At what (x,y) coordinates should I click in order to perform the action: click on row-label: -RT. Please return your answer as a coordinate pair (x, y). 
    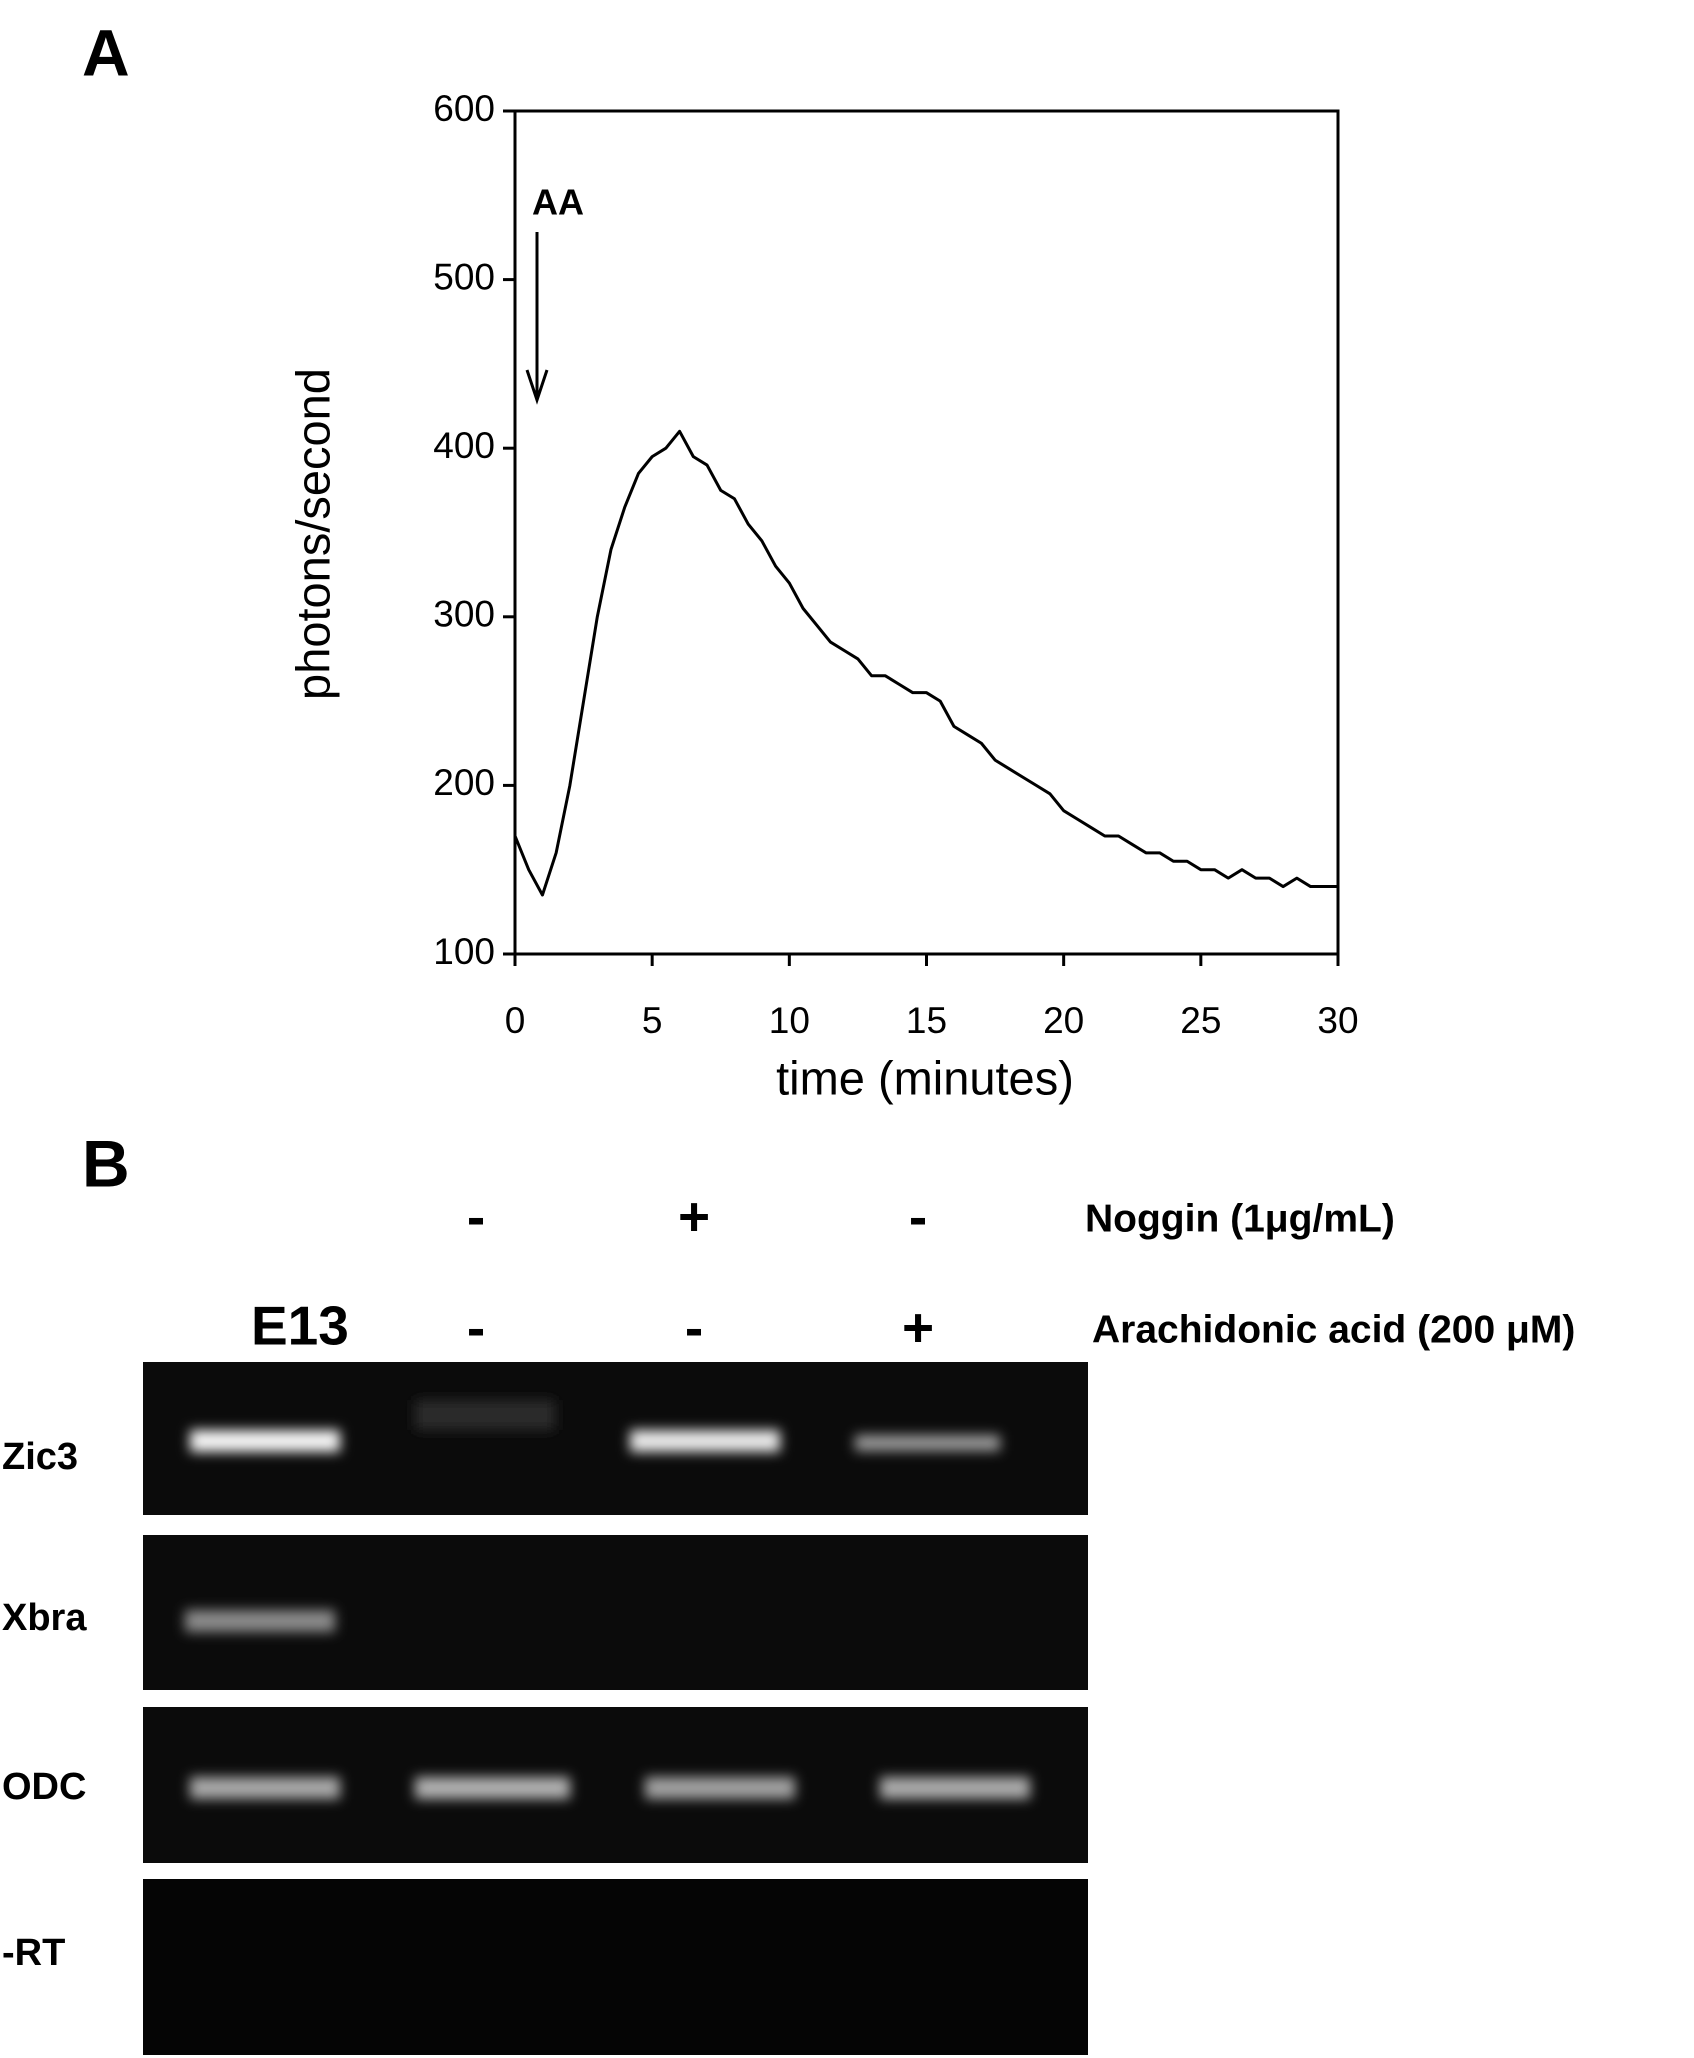
    Looking at the image, I should click on (33, 1953).